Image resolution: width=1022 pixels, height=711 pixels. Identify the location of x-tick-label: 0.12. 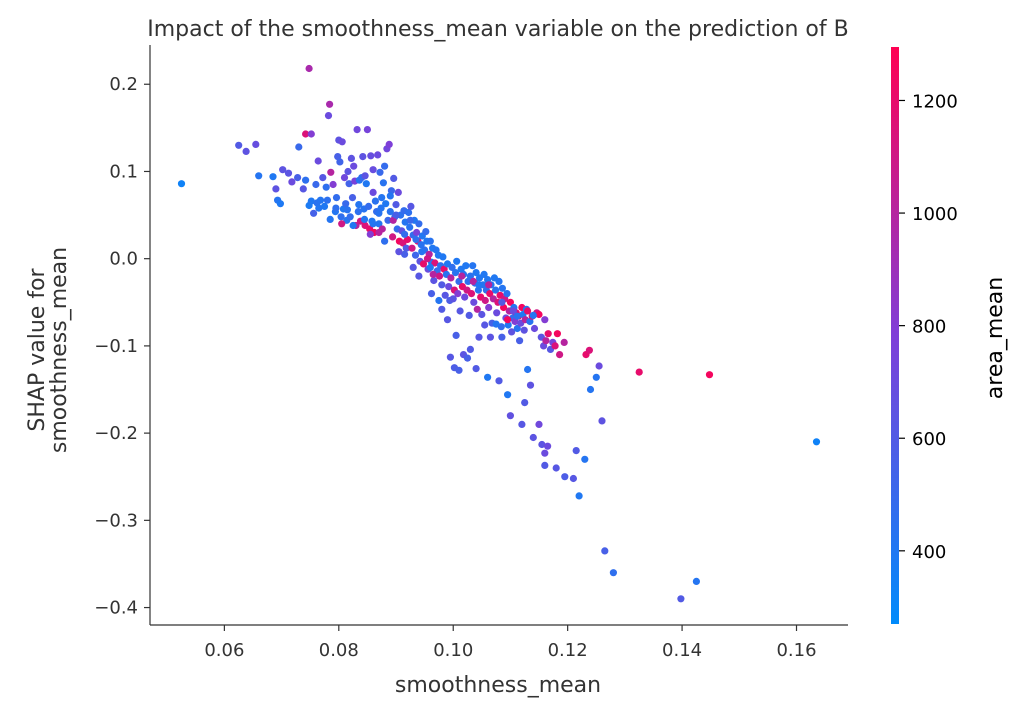
(568, 650).